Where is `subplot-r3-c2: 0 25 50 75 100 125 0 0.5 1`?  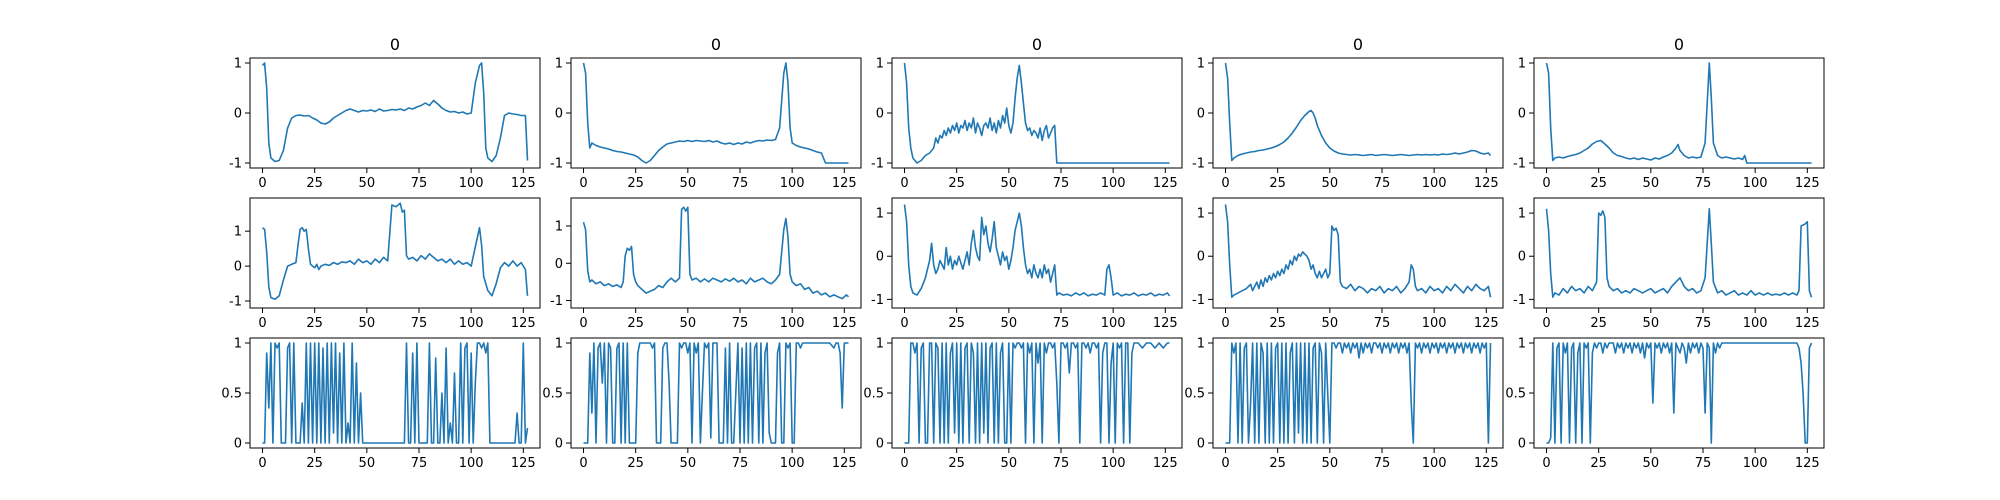 subplot-r3-c2: 0 25 50 75 100 125 0 0.5 1 is located at coordinates (702, 404).